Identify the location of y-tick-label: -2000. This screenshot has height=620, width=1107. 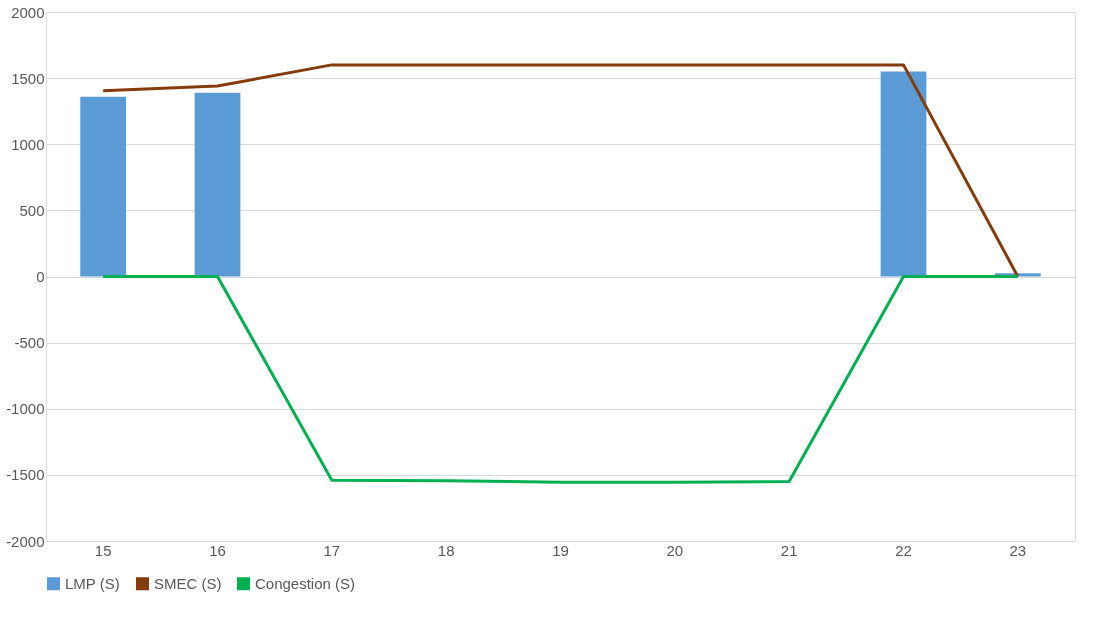
(25, 541).